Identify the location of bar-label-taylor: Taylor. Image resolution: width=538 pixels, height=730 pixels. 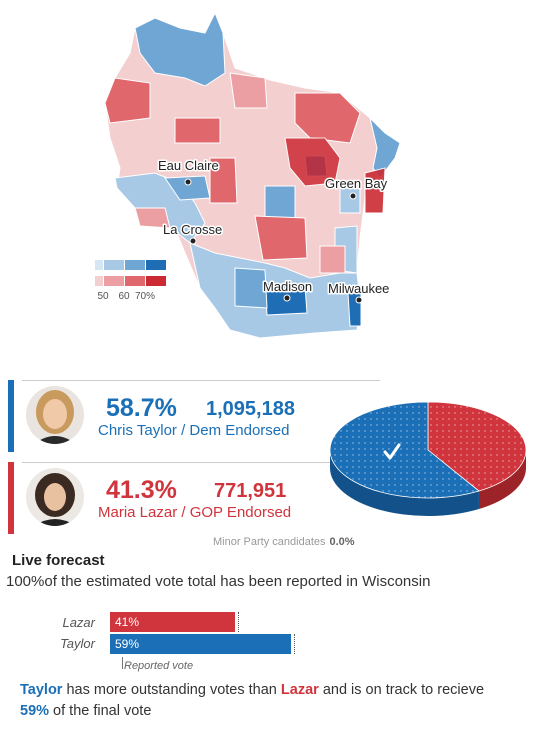
(77, 643).